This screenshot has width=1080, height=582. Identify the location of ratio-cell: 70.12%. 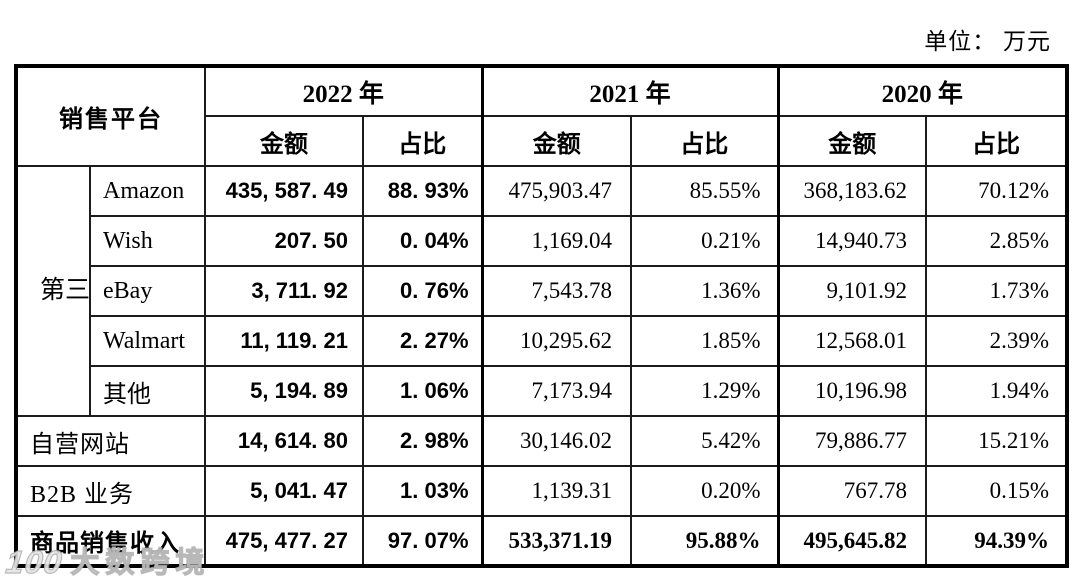
(997, 191).